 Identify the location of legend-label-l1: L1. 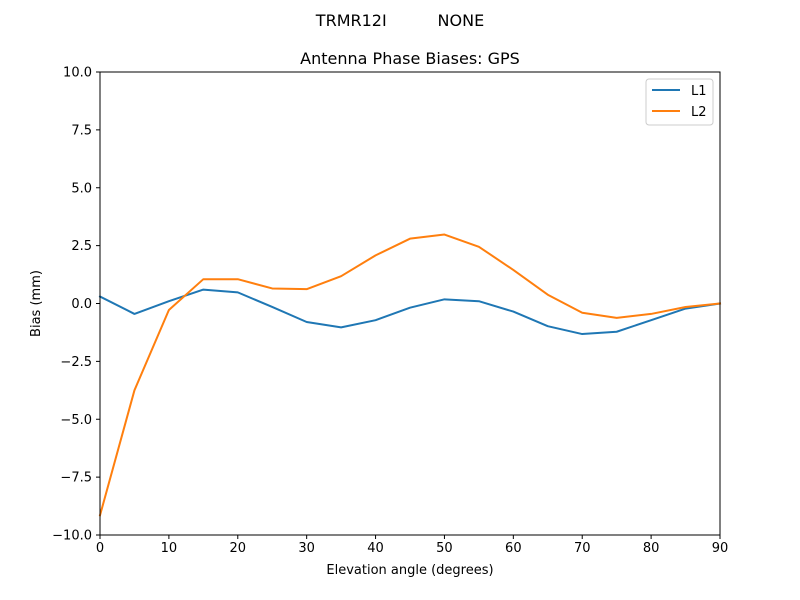
(699, 91).